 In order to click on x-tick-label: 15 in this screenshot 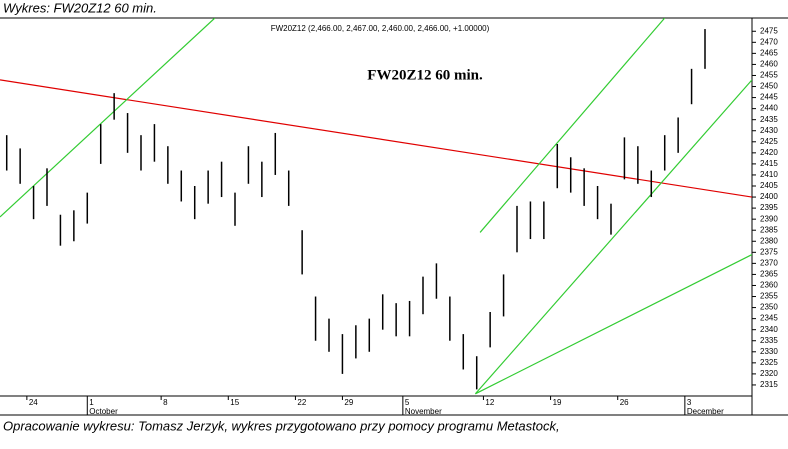, I will do `click(234, 402)`.